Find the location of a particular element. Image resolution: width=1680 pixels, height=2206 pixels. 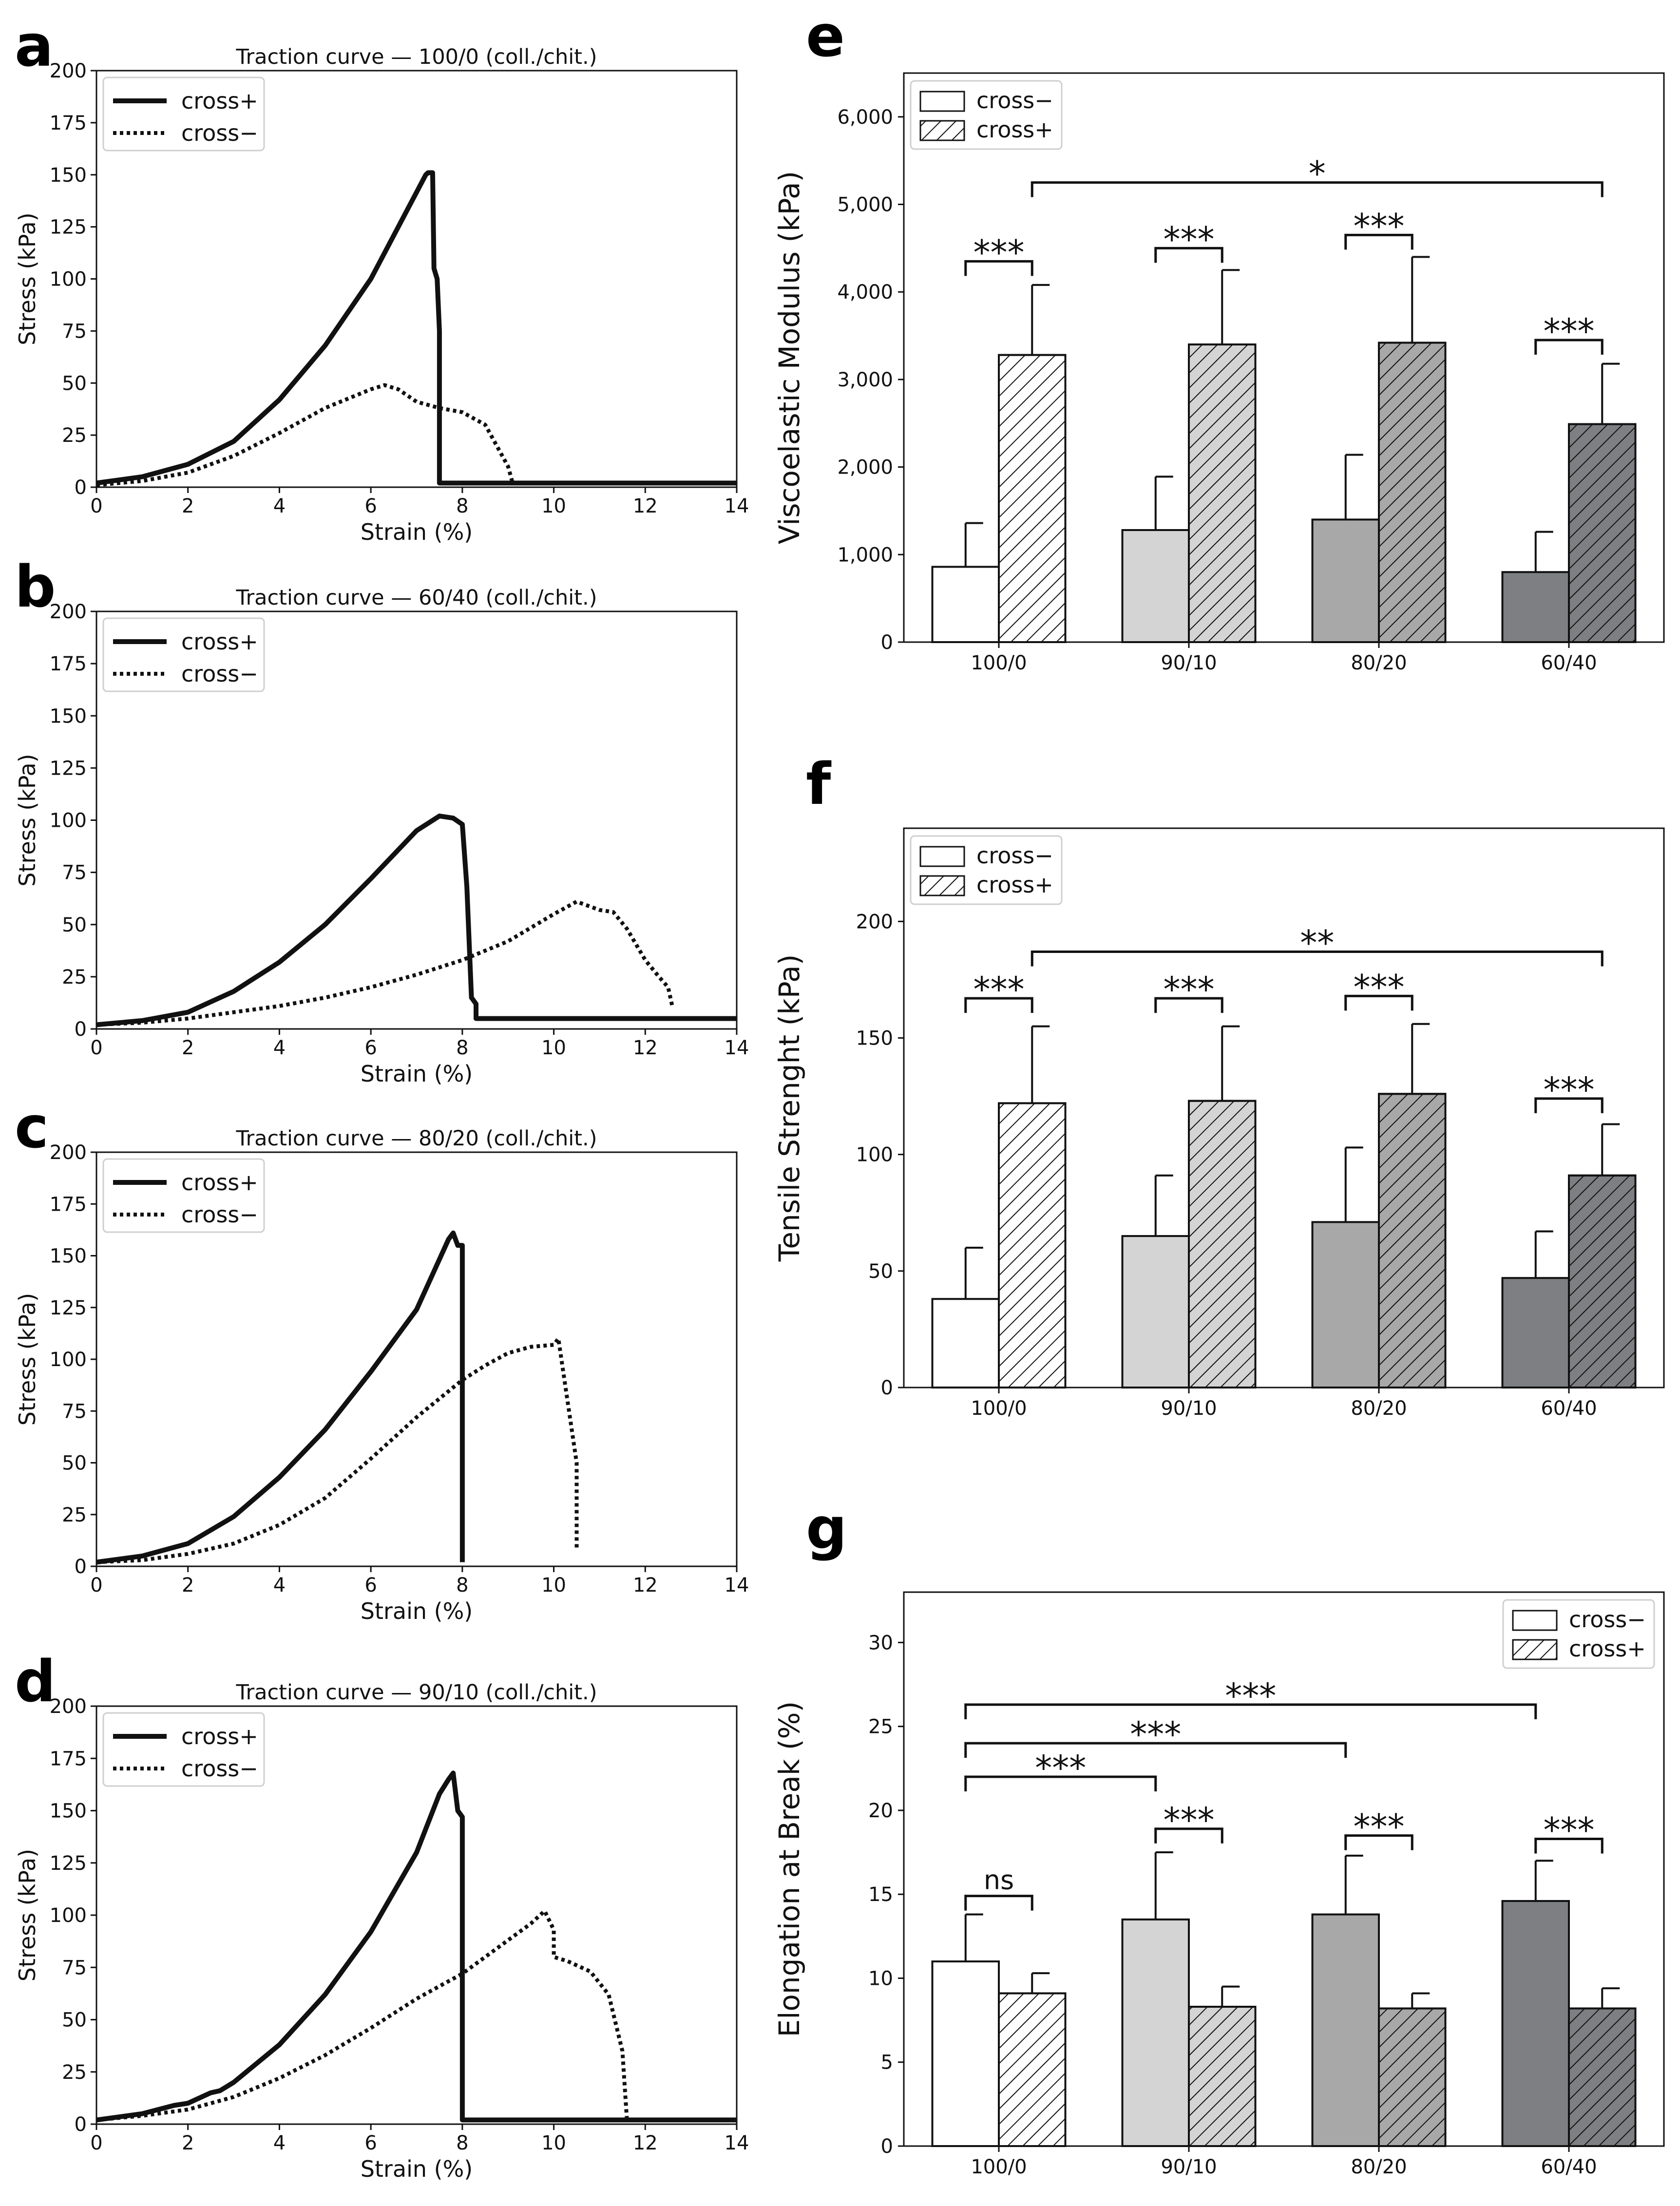

panel-label: b is located at coordinates (35, 586).